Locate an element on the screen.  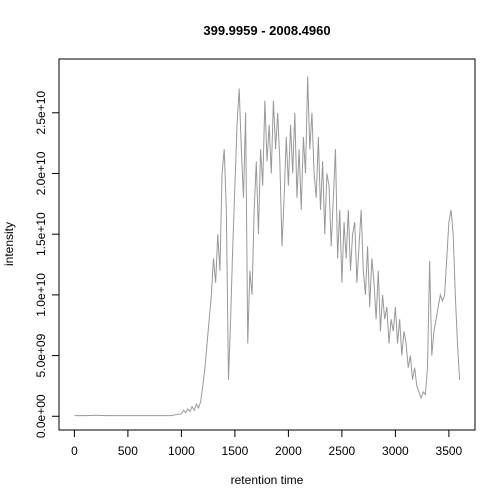
x-tick-label: 0 is located at coordinates (74, 451).